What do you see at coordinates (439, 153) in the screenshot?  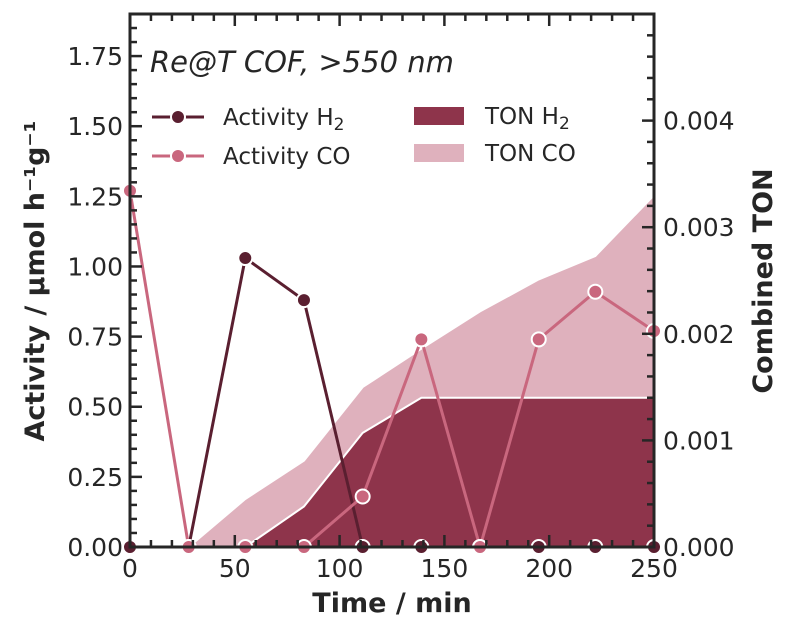 I see `legend-swatch-ton-co` at bounding box center [439, 153].